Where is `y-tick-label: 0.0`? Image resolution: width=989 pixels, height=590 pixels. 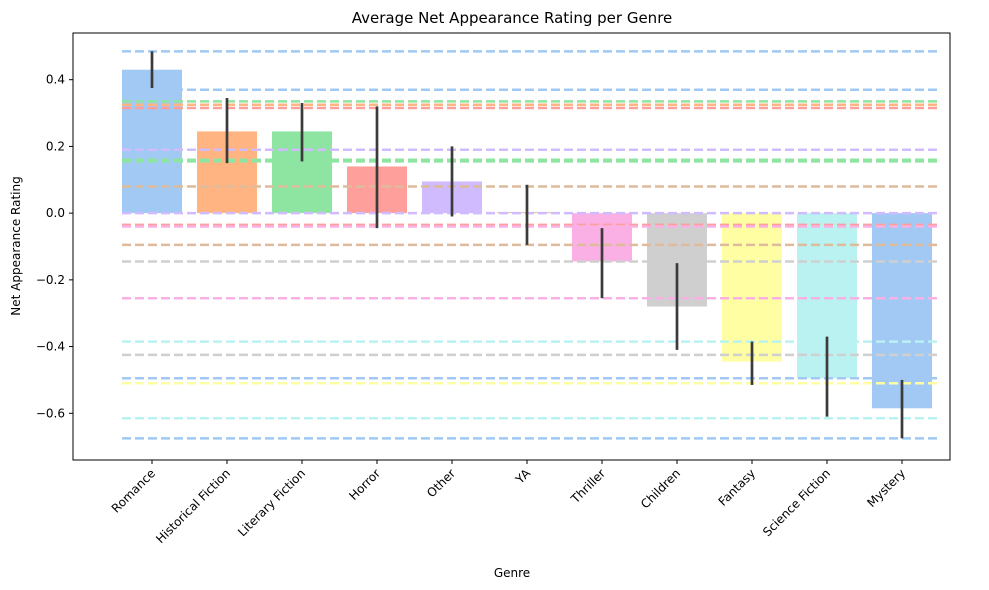 y-tick-label: 0.0 is located at coordinates (55, 213).